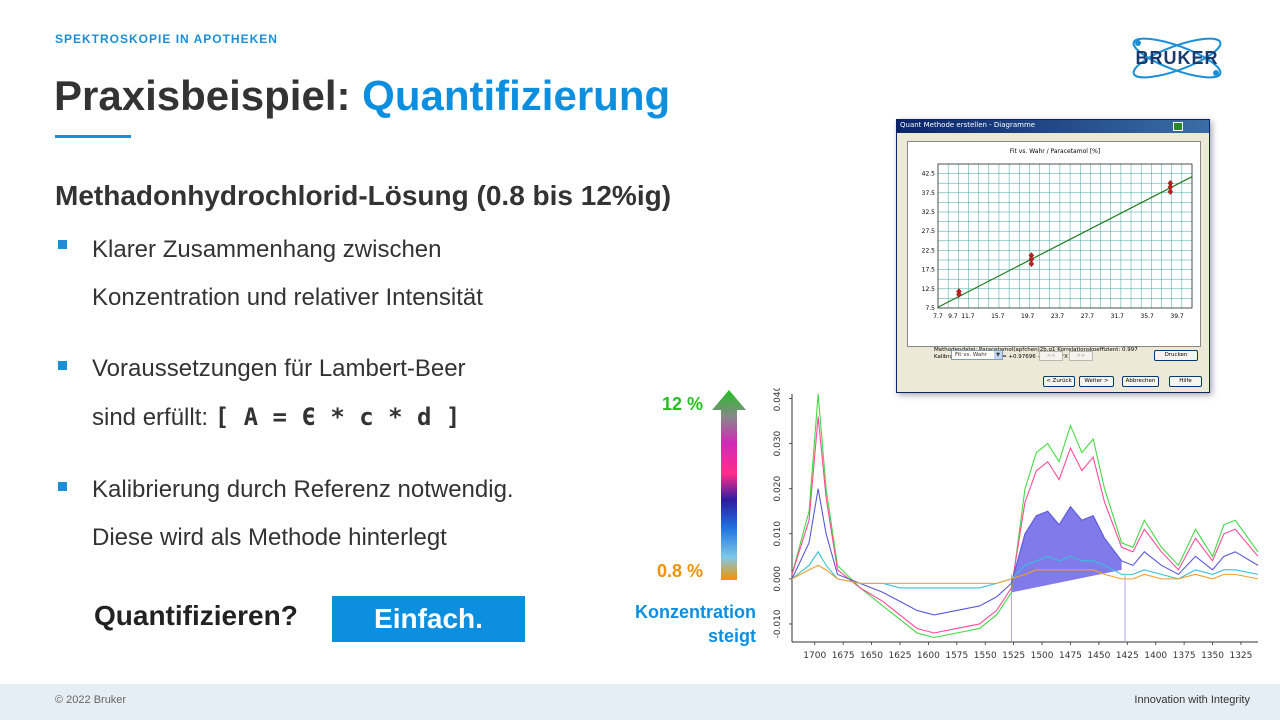 The image size is (1280, 720). I want to click on scale-top-label: 12 %, so click(683, 404).